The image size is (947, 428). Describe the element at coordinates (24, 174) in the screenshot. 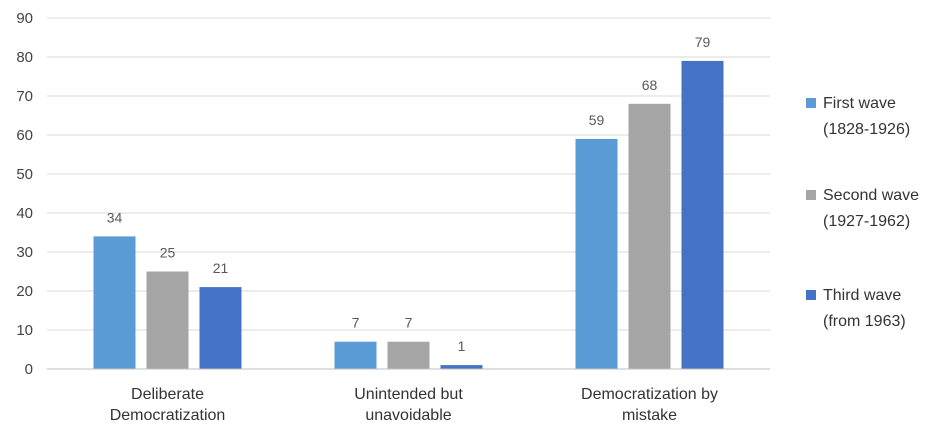

I see `y-tick-label: 50` at that location.